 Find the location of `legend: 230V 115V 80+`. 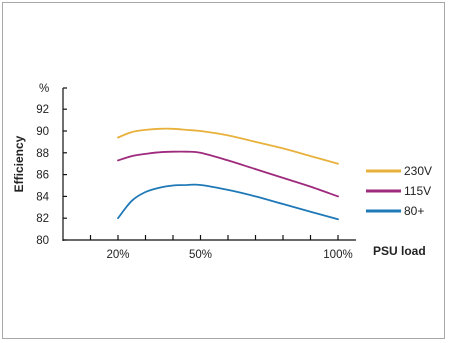

legend: 230V 115V 80+ is located at coordinates (399, 191).